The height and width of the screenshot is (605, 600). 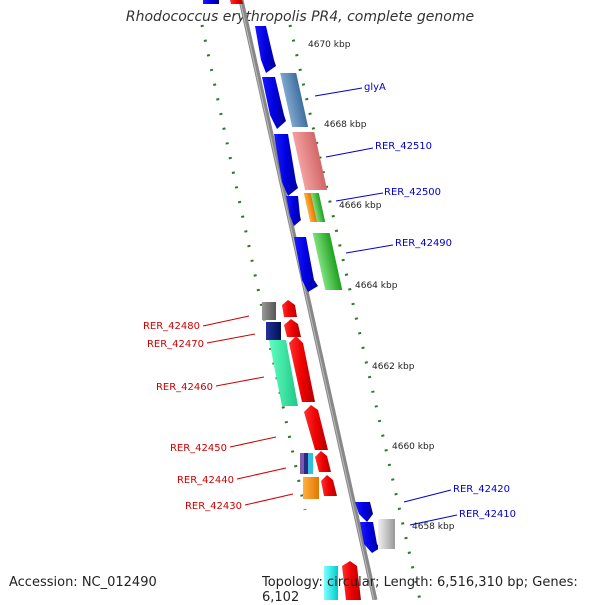 What do you see at coordinates (306, 463) in the screenshot?
I see `gene-box-RER_42440b` at bounding box center [306, 463].